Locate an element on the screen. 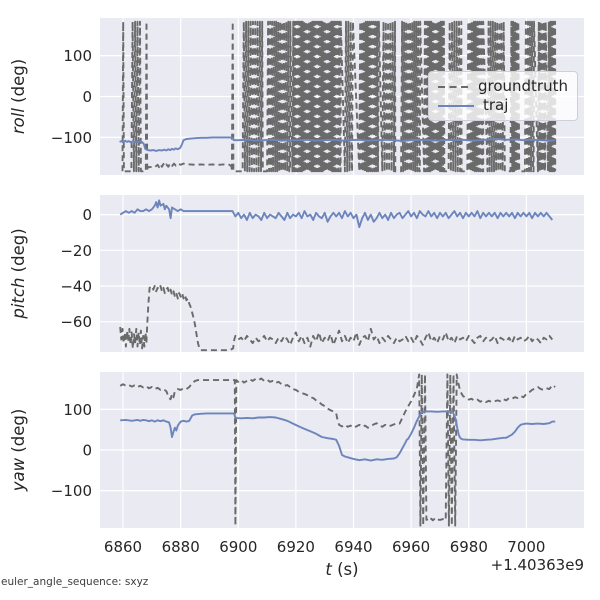 Image resolution: width=600 pixels, height=600 pixels. traj-solid-line-sample is located at coordinates (456, 105).